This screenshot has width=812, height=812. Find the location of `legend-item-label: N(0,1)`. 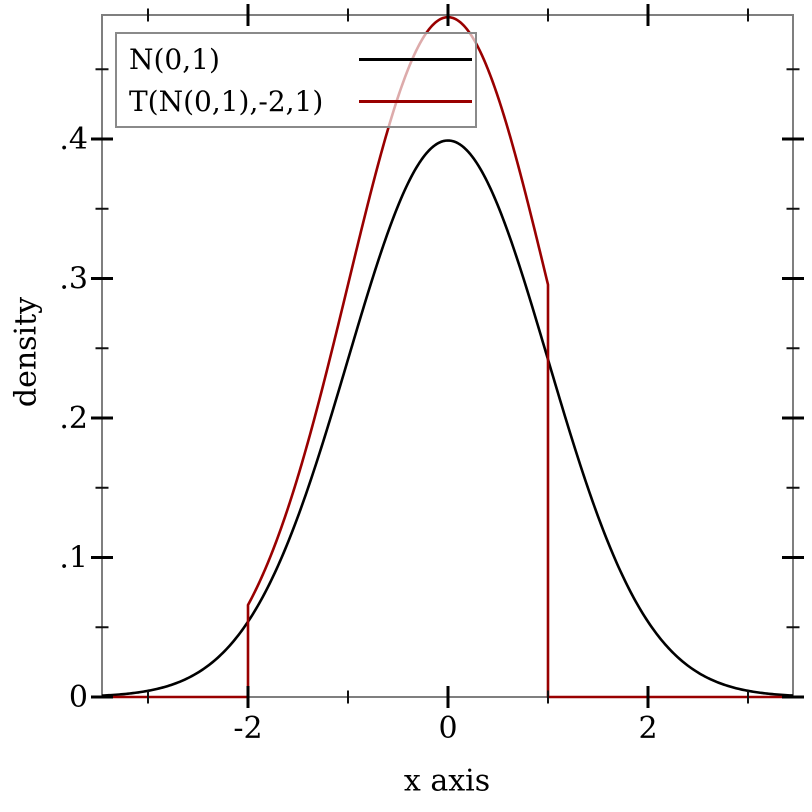

legend-item-label: N(0,1) is located at coordinates (174, 59).